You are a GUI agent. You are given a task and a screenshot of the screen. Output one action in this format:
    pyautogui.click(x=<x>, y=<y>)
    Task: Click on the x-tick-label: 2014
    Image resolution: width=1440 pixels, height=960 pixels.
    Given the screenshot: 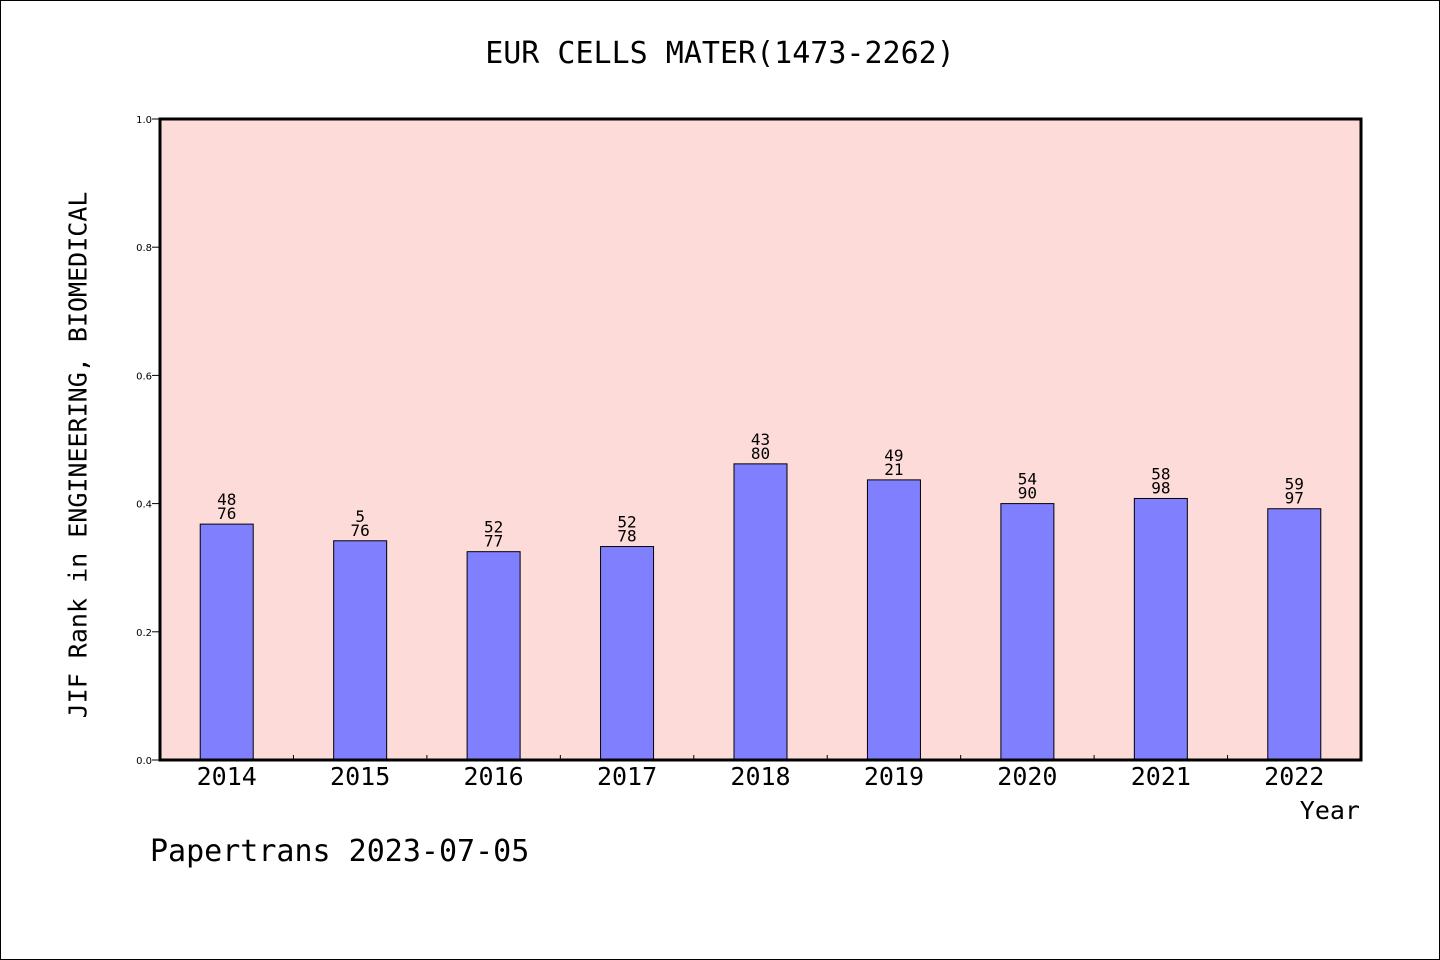 What is the action you would take?
    pyautogui.click(x=227, y=776)
    